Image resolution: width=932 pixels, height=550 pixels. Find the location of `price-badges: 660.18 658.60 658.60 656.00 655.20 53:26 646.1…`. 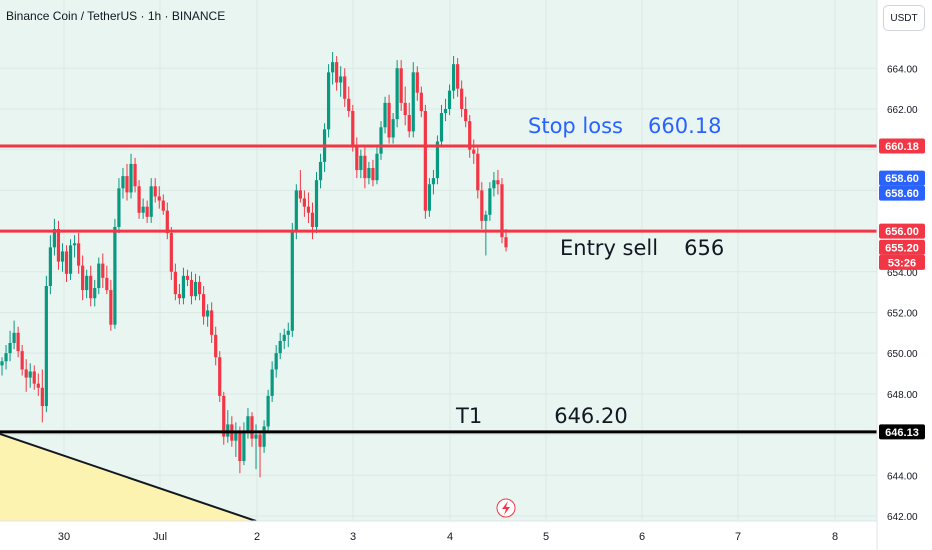

price-badges: 660.18 658.60 658.60 656.00 655.20 53:26 646.1… is located at coordinates (902, 289).